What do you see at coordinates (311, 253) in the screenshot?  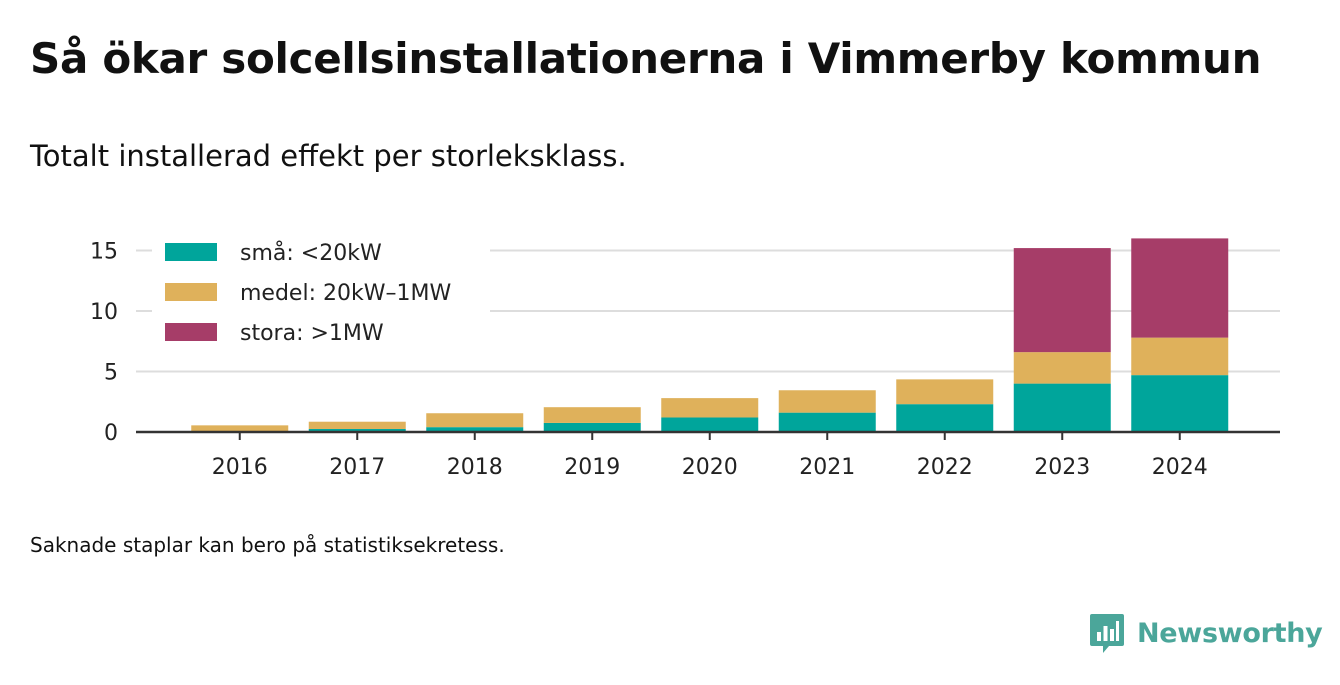 I see `legend-label-0: små: <20kW` at bounding box center [311, 253].